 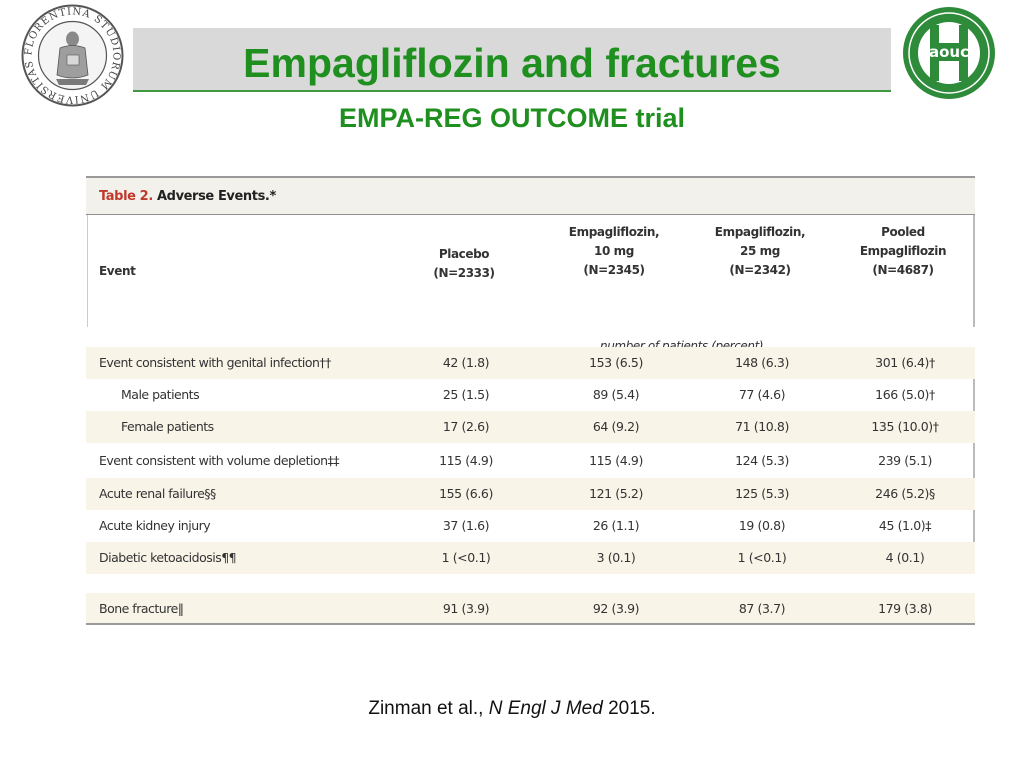 What do you see at coordinates (167, 426) in the screenshot?
I see `row-label: Female patients` at bounding box center [167, 426].